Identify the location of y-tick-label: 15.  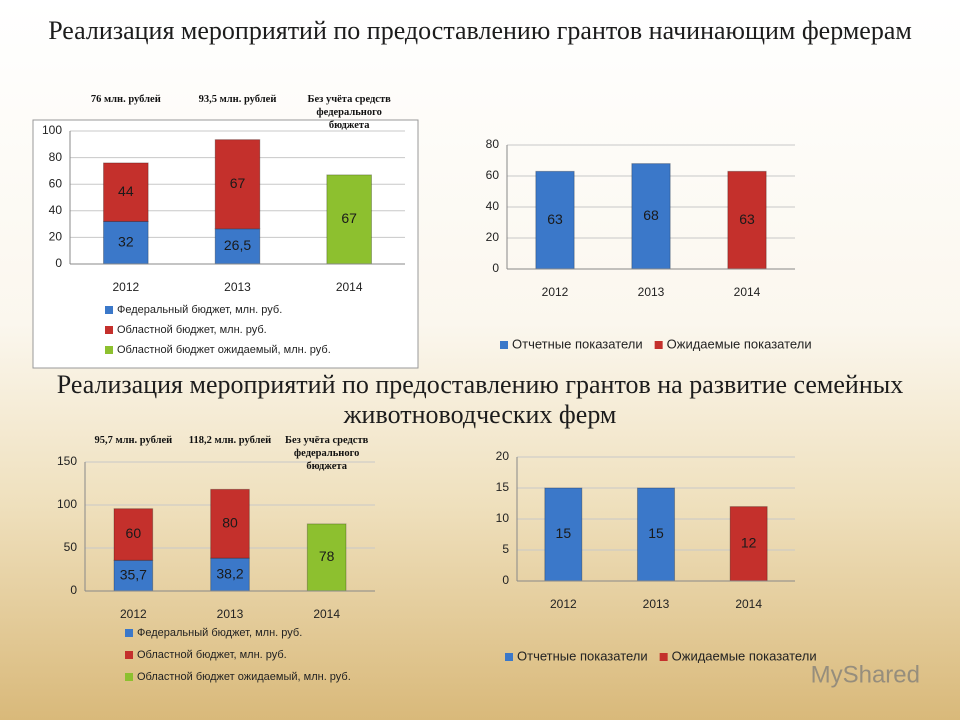
(503, 487).